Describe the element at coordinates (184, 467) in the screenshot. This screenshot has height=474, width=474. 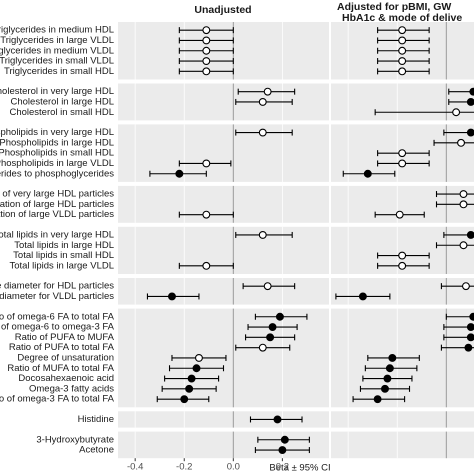
I see `x-tick-label: -0.2` at that location.